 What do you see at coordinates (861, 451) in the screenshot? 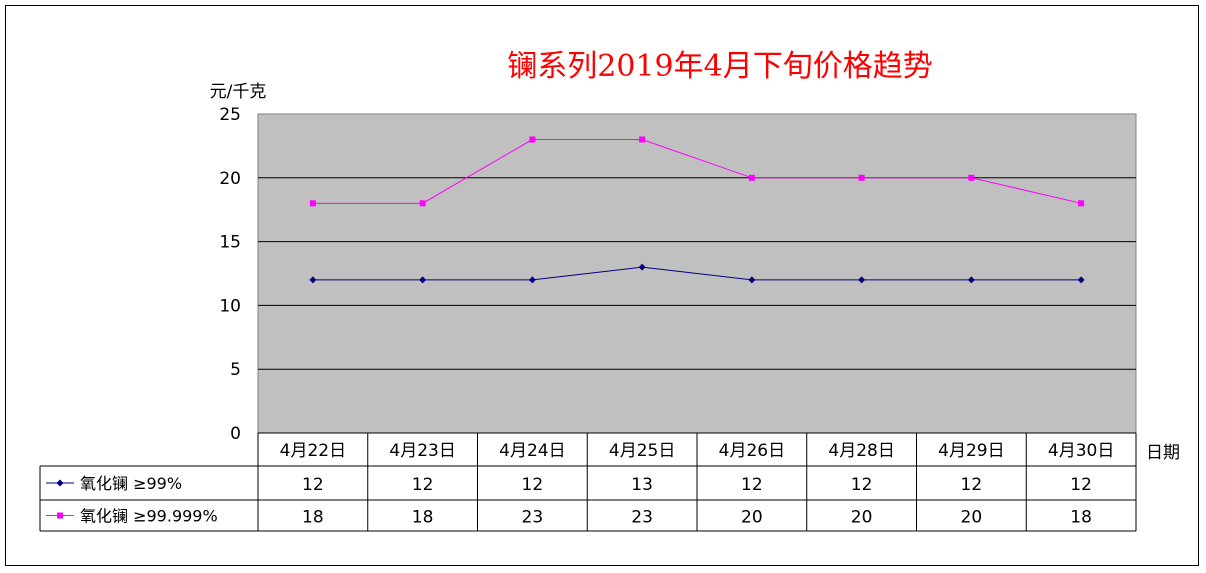
I see `x-tick-label: 4月28日` at bounding box center [861, 451].